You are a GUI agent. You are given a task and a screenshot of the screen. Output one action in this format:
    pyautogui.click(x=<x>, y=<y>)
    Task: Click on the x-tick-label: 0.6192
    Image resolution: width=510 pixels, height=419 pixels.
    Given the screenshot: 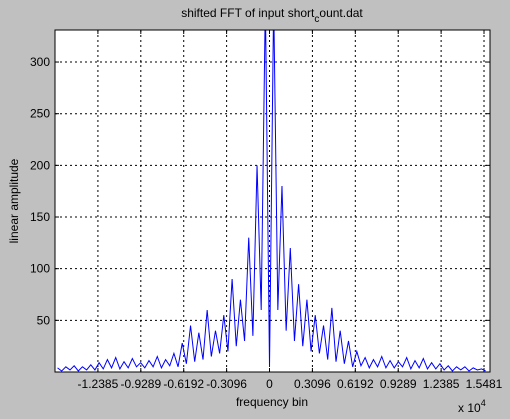 What is the action you would take?
    pyautogui.click(x=355, y=384)
    